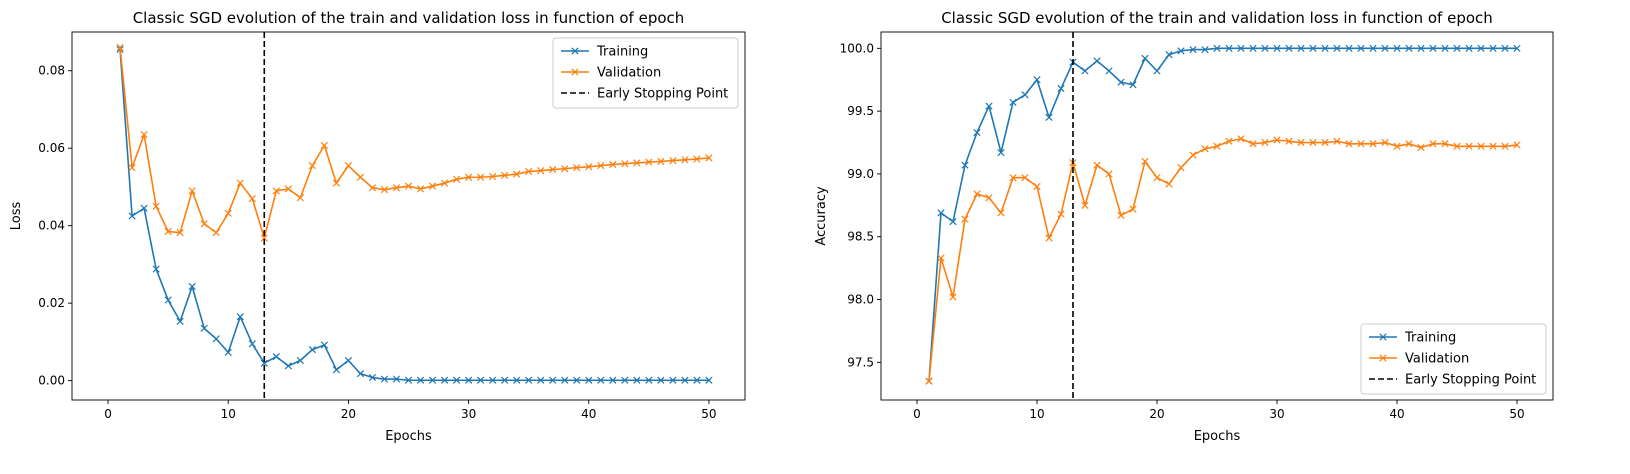 This screenshot has width=1630, height=474. I want to click on x-tick-label: 20, so click(348, 414).